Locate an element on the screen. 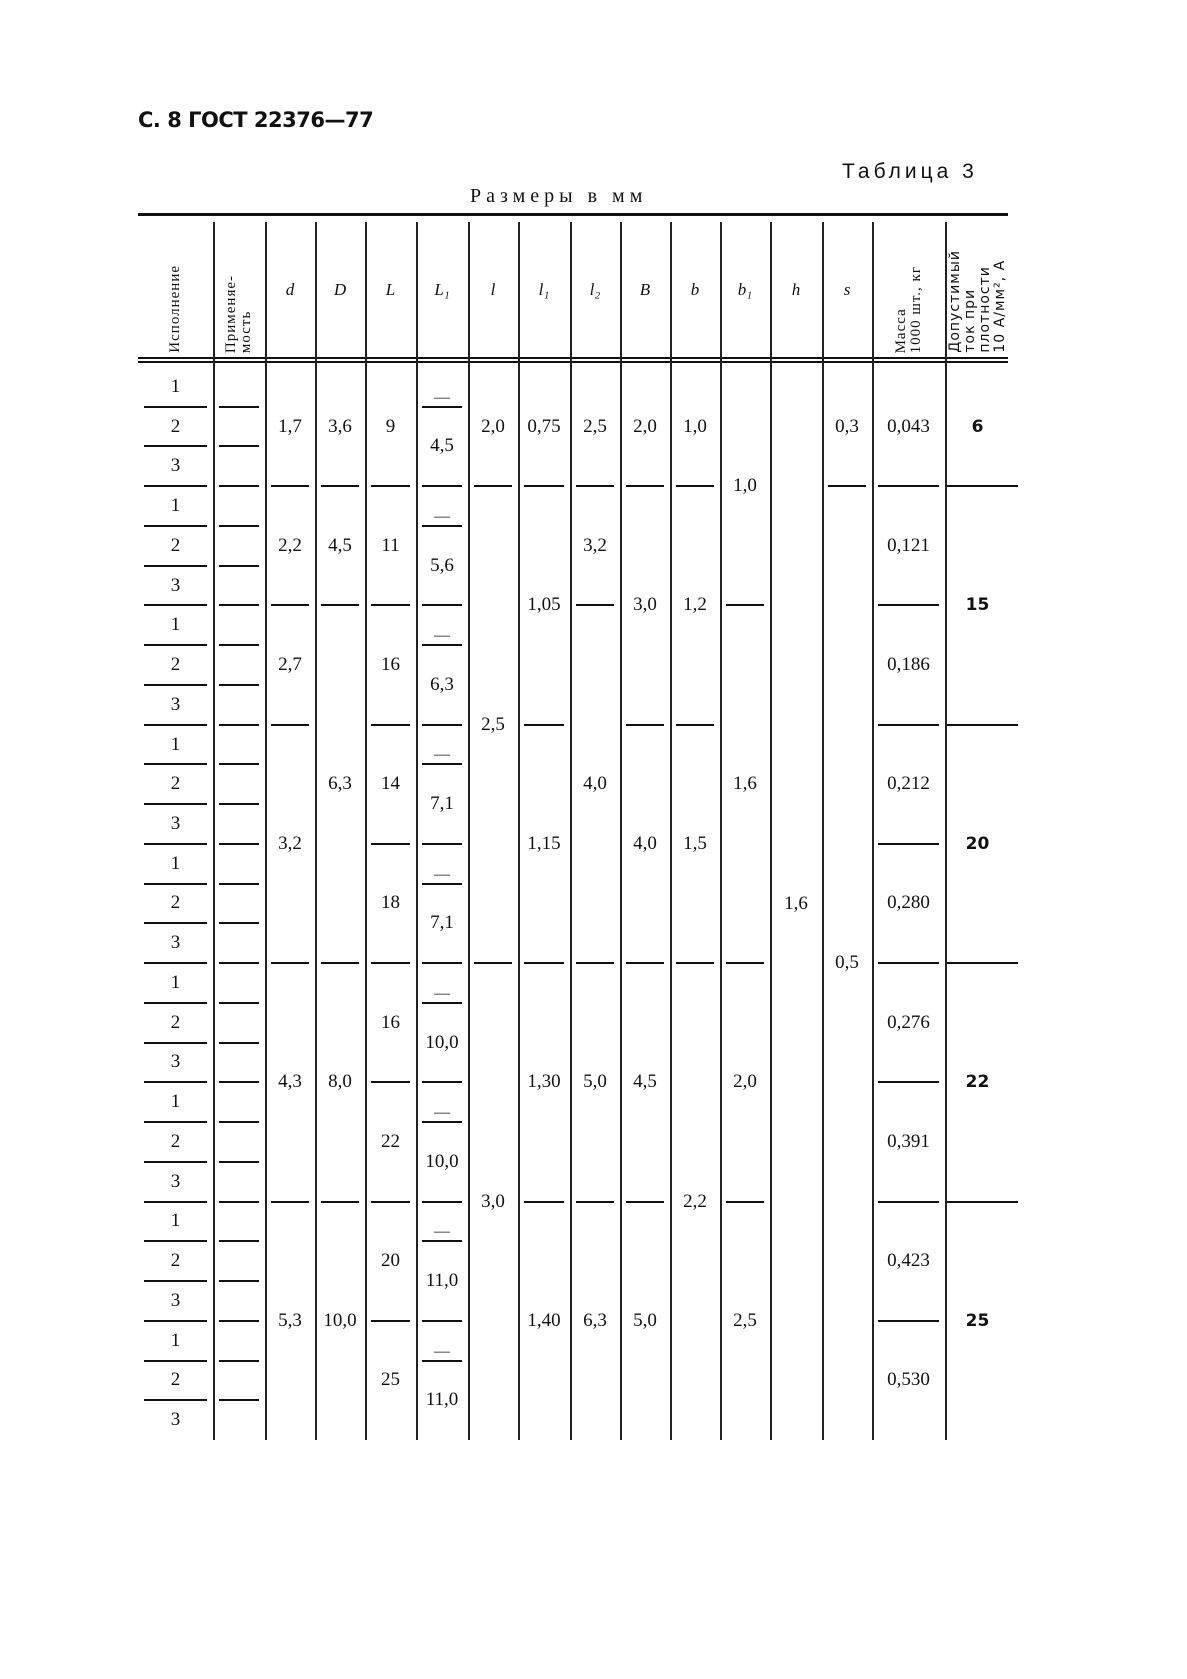  column-header: Масса 1000 шт., кг is located at coordinates (908, 289).